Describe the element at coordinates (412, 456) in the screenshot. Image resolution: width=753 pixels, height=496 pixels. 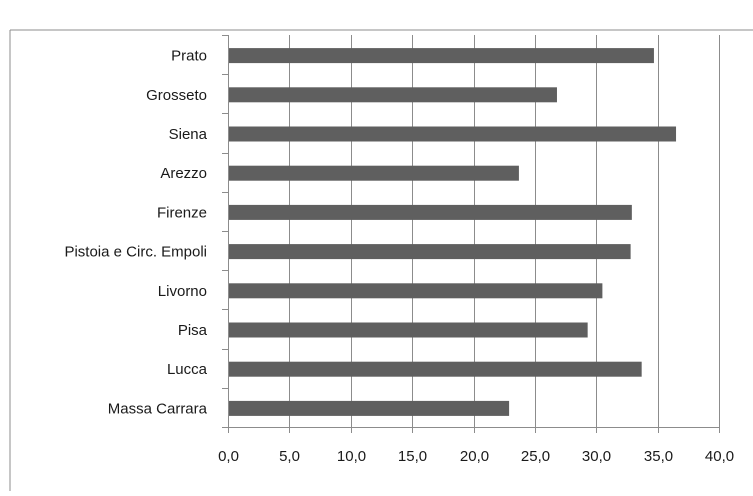
I see `x-tick-label: 15,0` at that location.